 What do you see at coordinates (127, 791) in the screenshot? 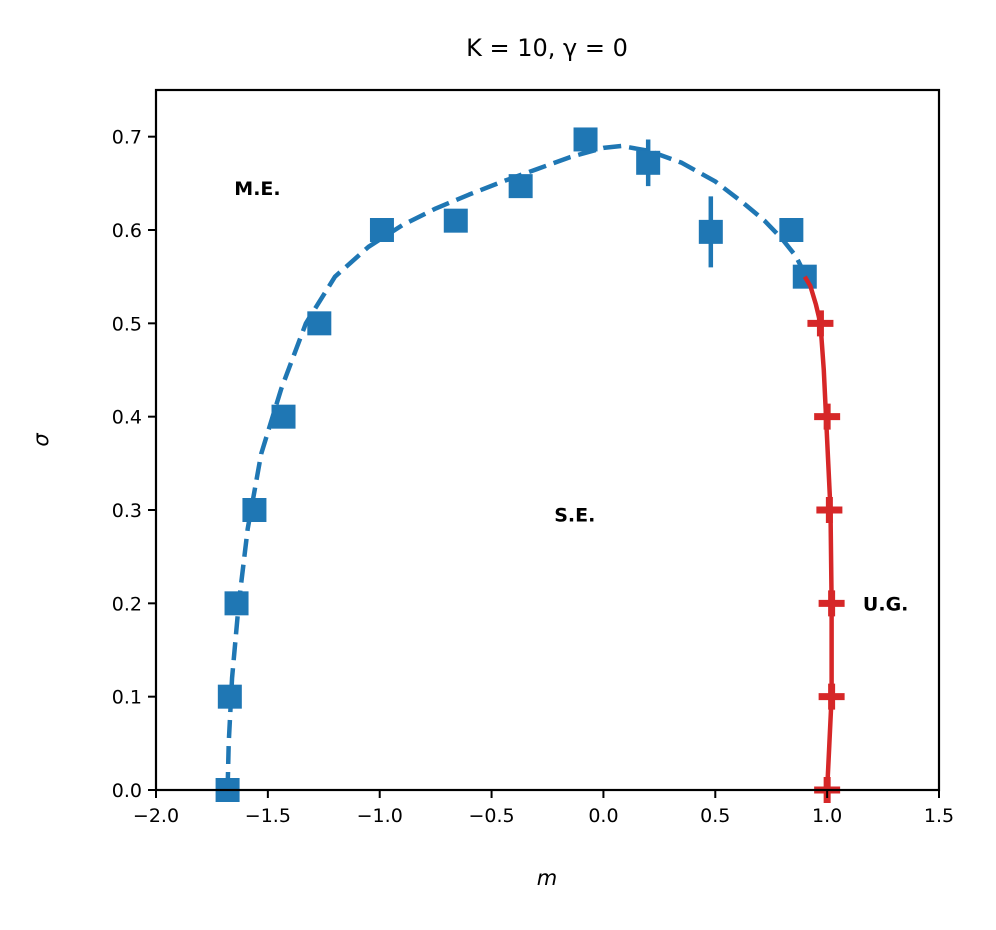
I see `y-tick-label: 0.0` at bounding box center [127, 791].